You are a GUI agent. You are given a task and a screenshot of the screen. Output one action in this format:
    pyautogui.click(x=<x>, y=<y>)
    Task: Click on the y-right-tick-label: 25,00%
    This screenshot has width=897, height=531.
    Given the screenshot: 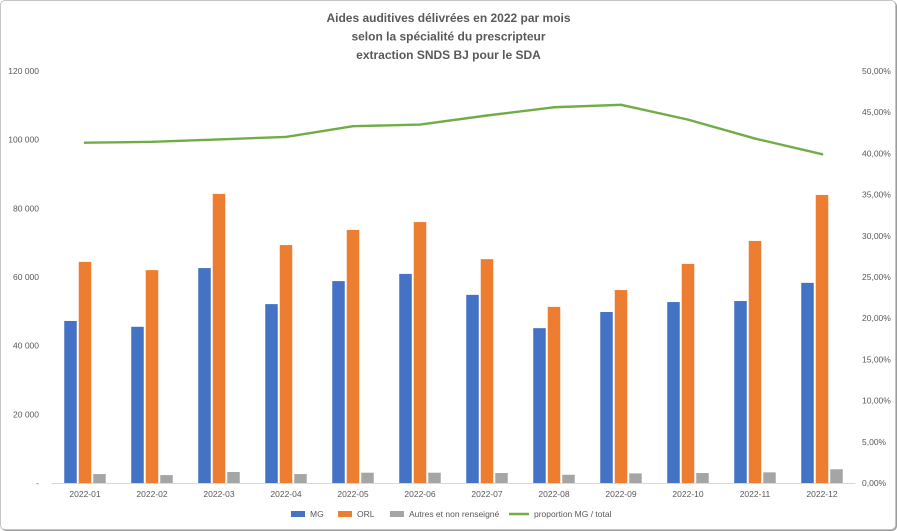 What is the action you would take?
    pyautogui.click(x=876, y=277)
    